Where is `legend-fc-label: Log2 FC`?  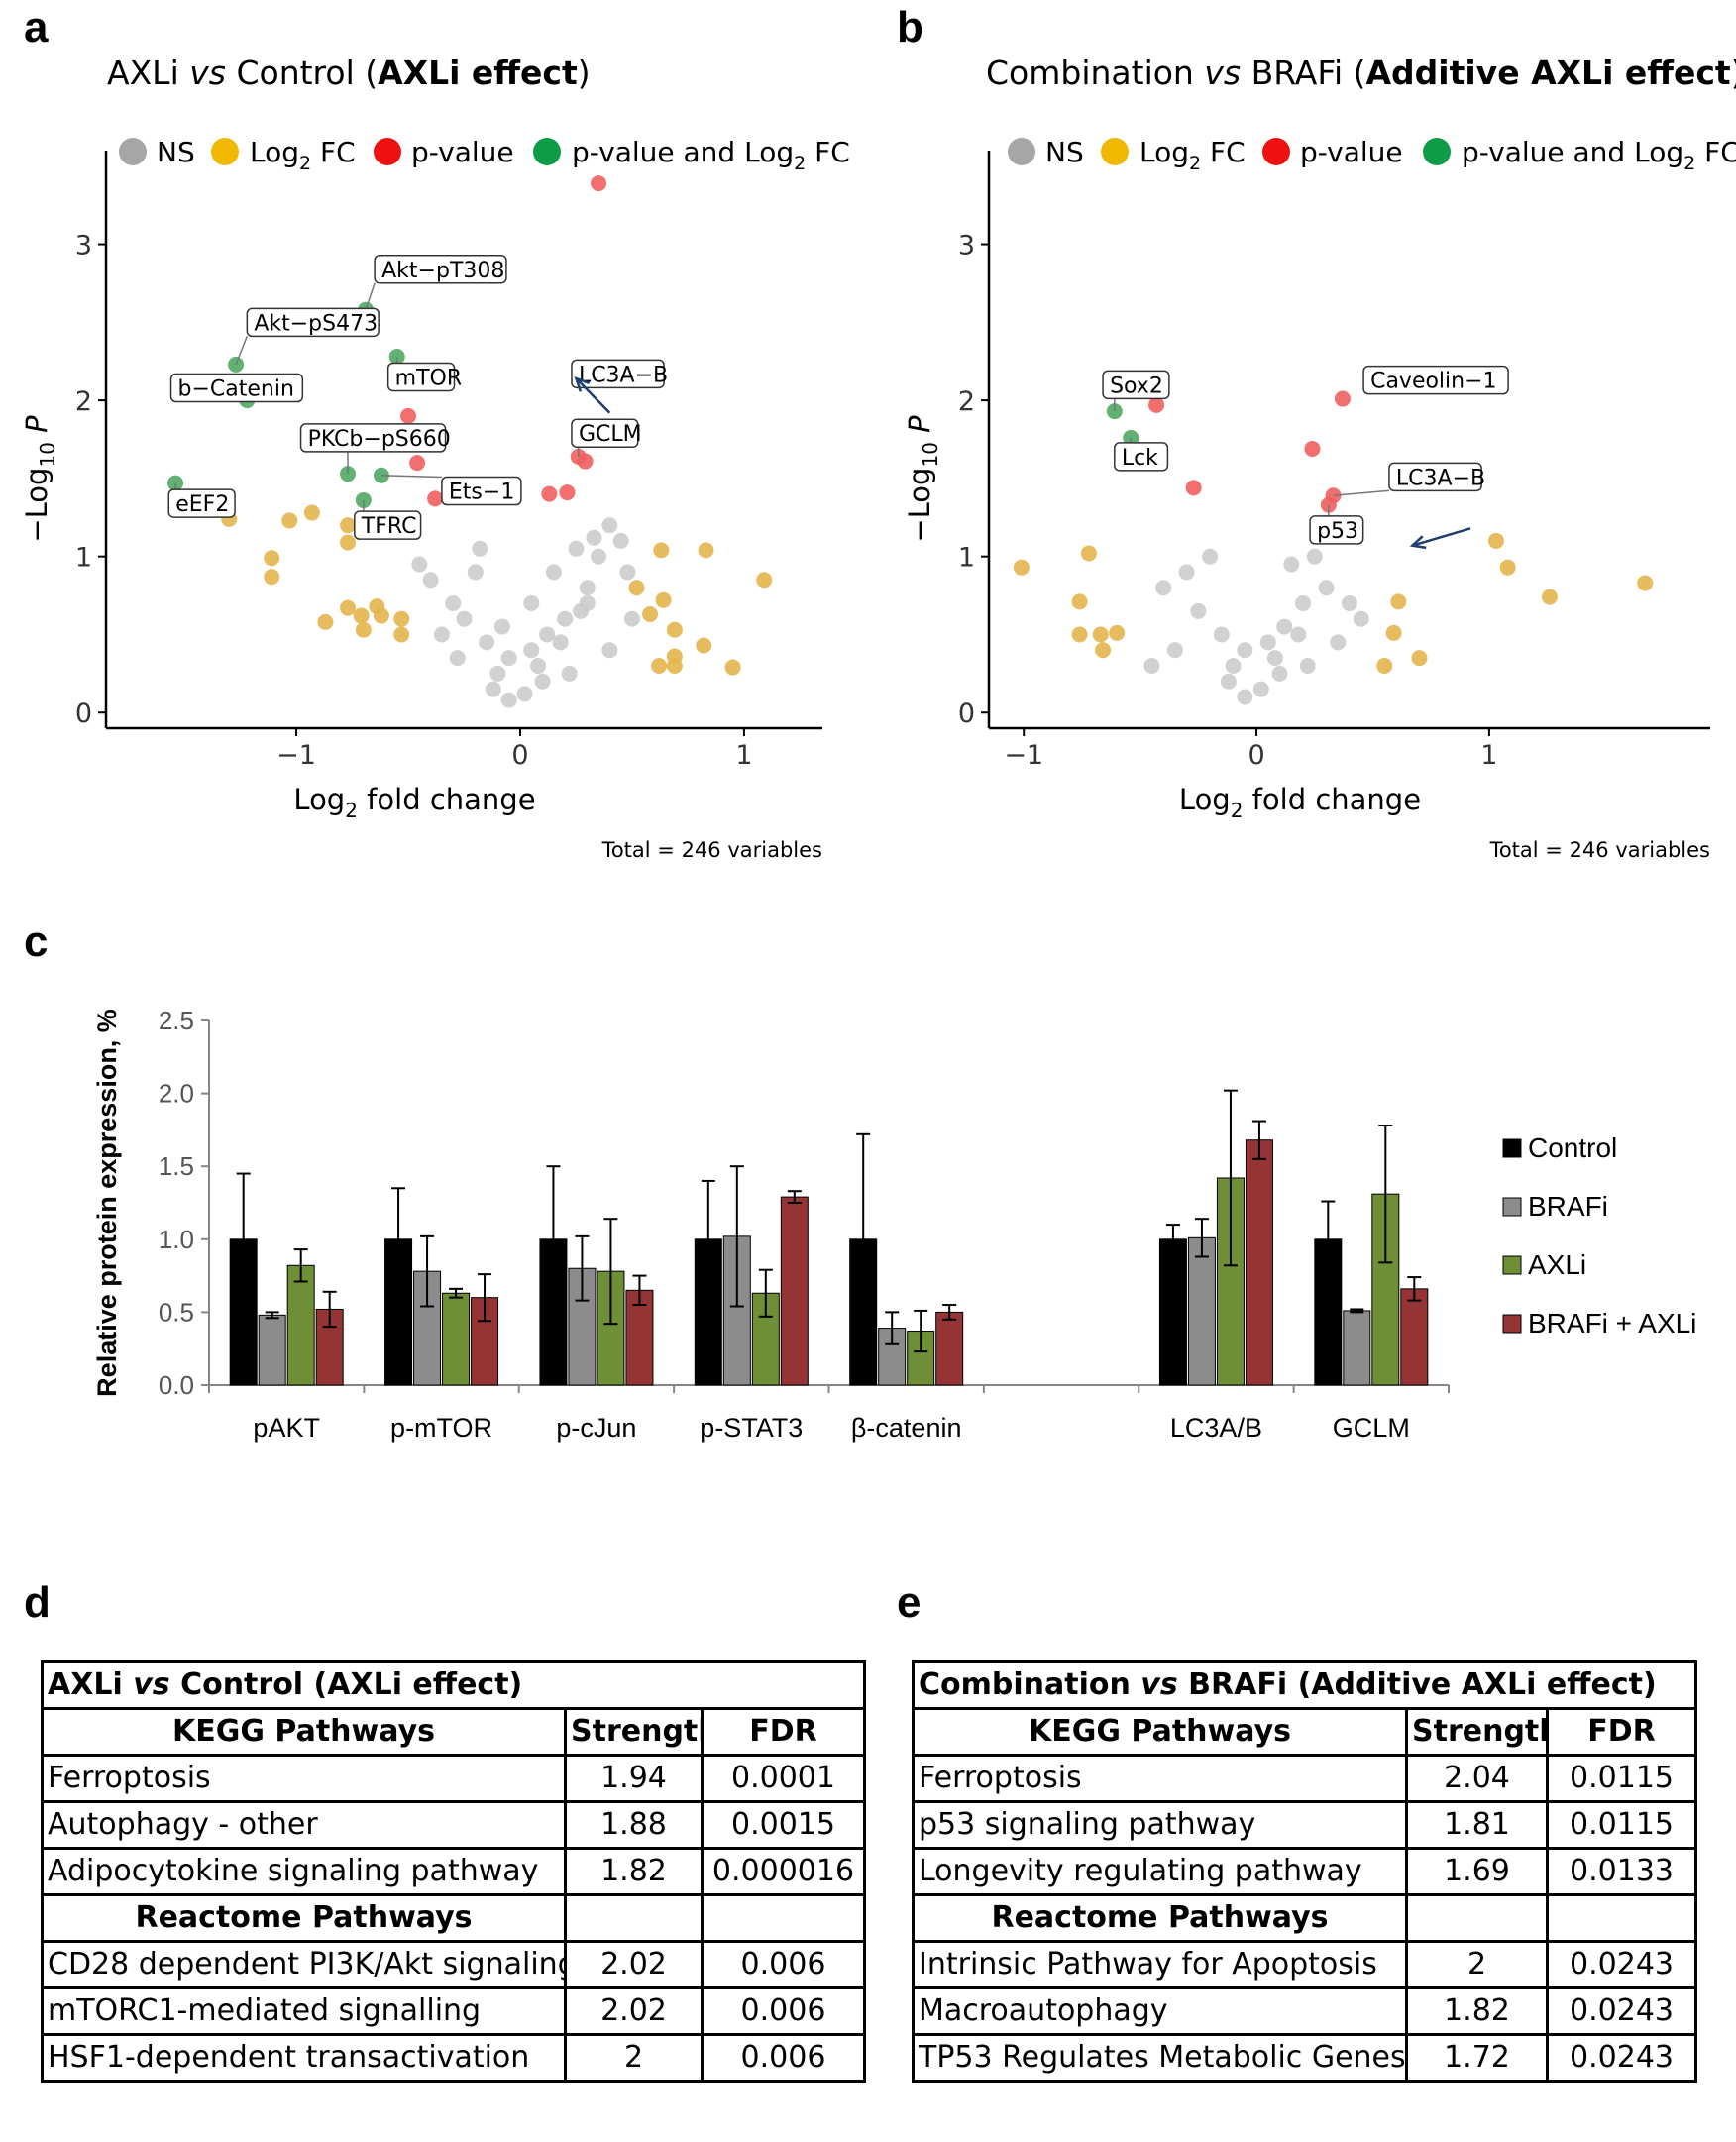
legend-fc-label: Log2 FC is located at coordinates (1192, 155).